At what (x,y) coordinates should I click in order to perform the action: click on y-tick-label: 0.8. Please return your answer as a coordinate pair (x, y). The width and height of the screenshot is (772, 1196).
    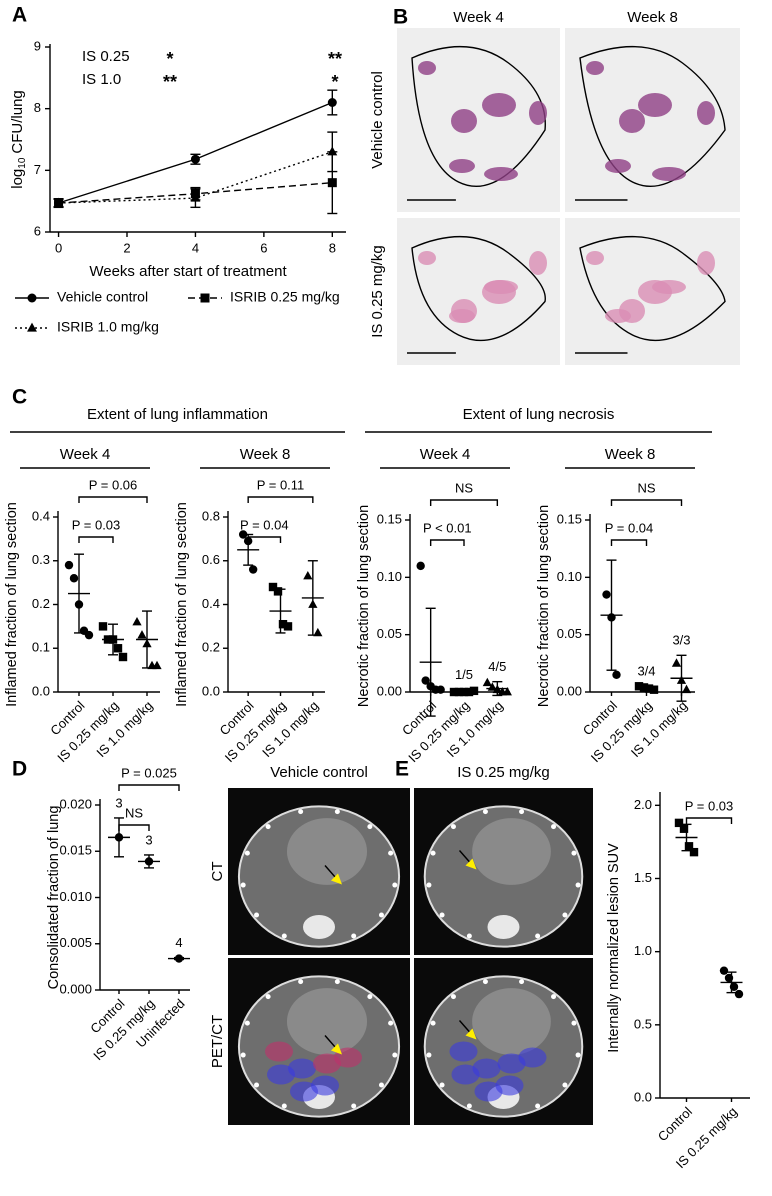
    Looking at the image, I should click on (211, 515).